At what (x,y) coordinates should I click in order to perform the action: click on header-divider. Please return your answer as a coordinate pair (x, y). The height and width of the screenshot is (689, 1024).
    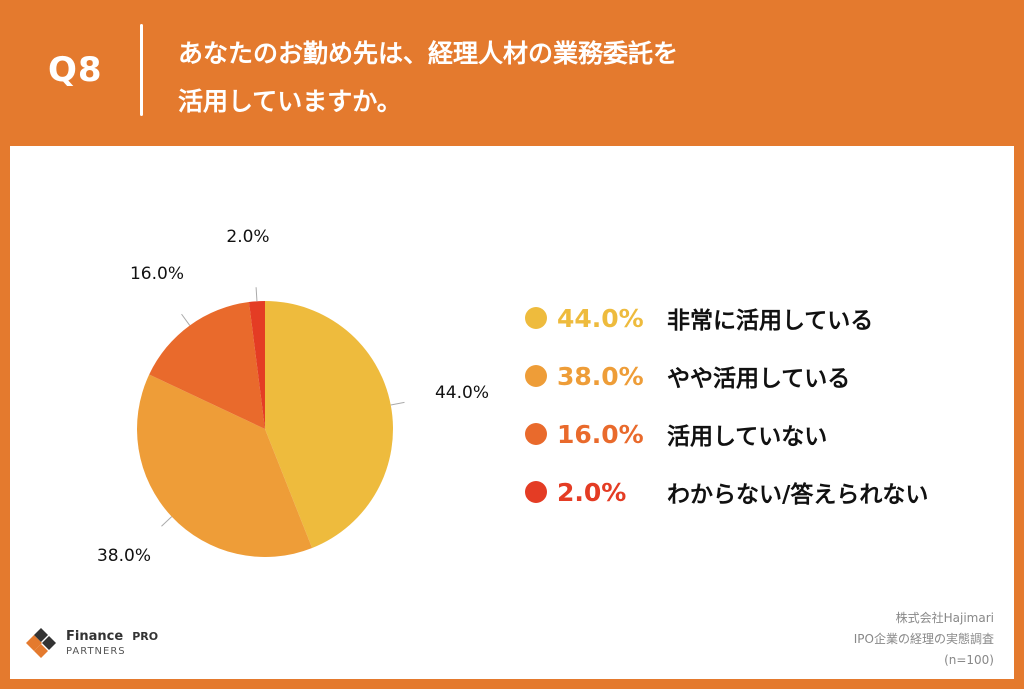
    Looking at the image, I should click on (141, 70).